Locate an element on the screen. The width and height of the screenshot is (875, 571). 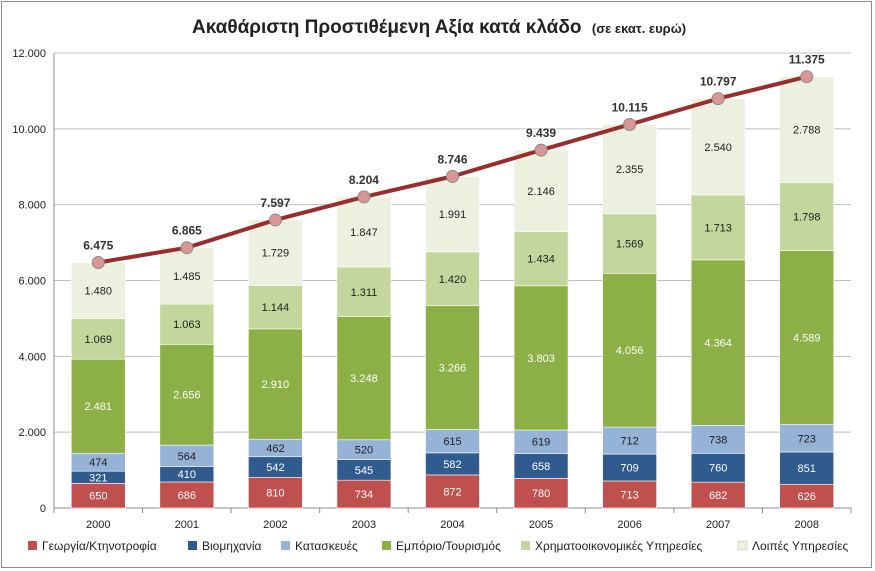
bar-label: 2.656 is located at coordinates (187, 396).